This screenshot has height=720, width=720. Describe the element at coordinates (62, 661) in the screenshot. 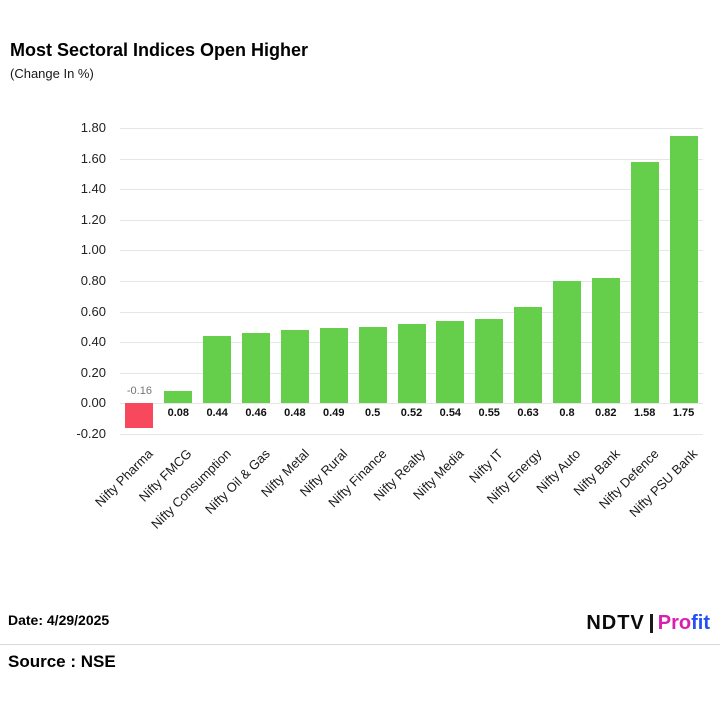

I see `source-label: Source : NSE` at that location.